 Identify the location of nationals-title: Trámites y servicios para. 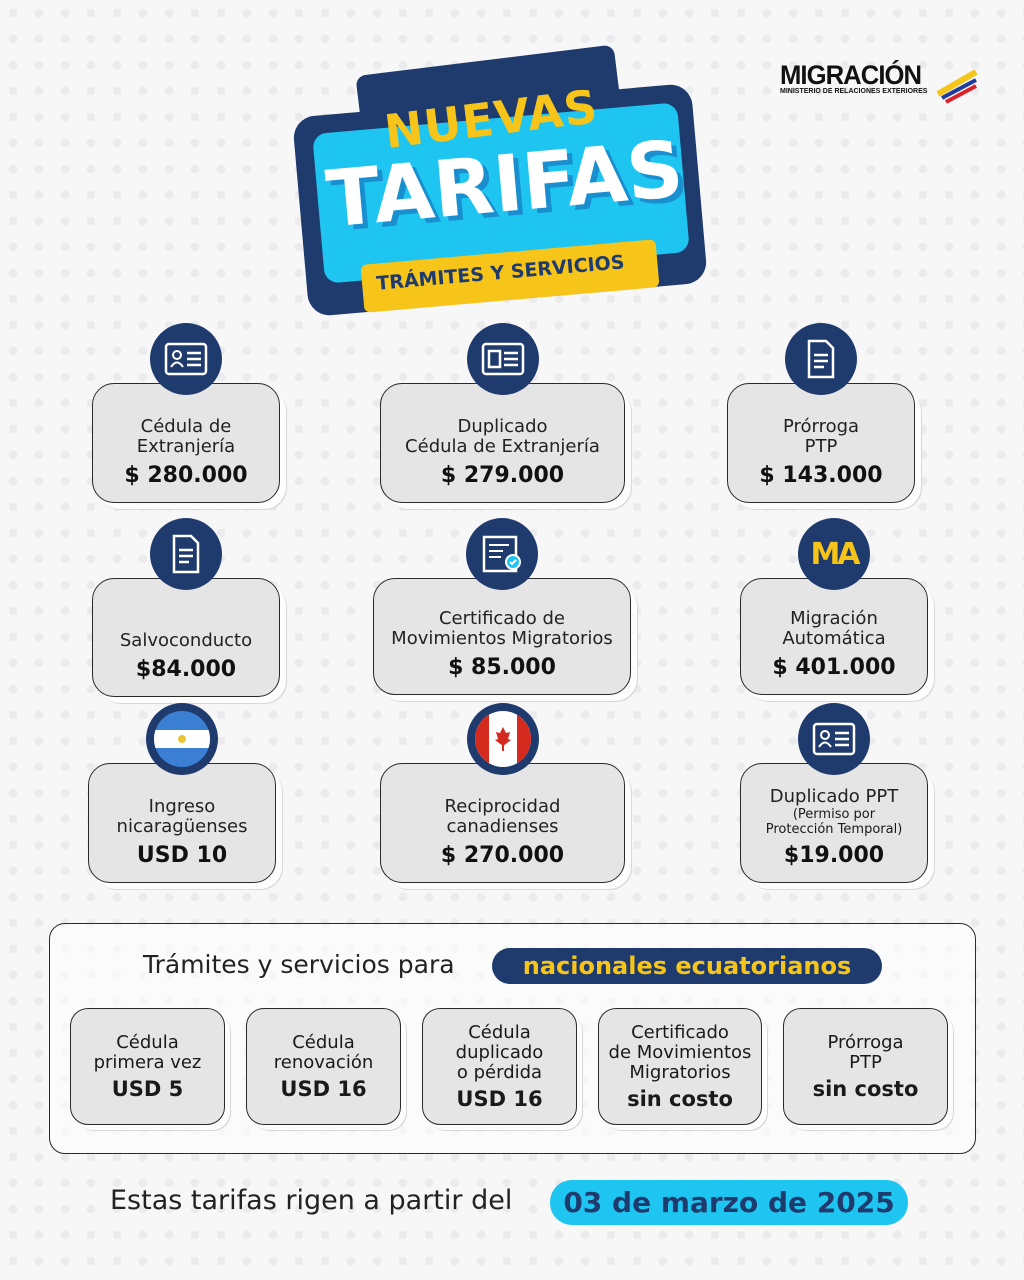
(299, 964).